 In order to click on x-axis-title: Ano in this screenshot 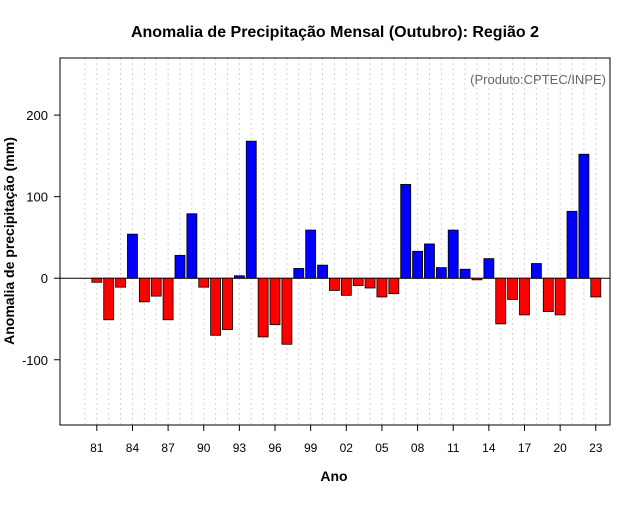, I will do `click(333, 476)`.